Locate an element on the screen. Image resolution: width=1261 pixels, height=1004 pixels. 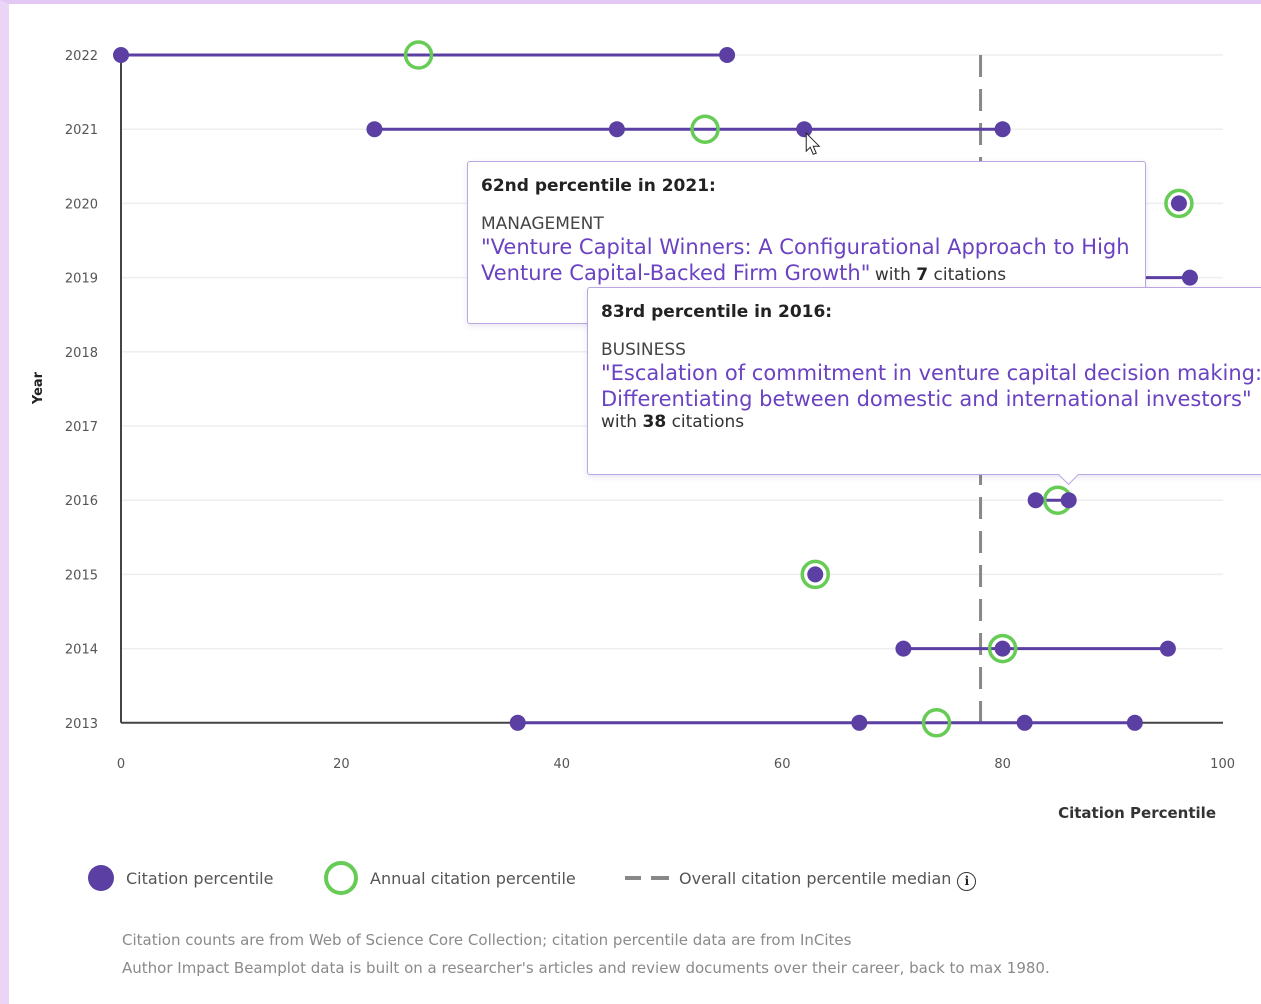
y-tick-label: 2013 is located at coordinates (81, 724).